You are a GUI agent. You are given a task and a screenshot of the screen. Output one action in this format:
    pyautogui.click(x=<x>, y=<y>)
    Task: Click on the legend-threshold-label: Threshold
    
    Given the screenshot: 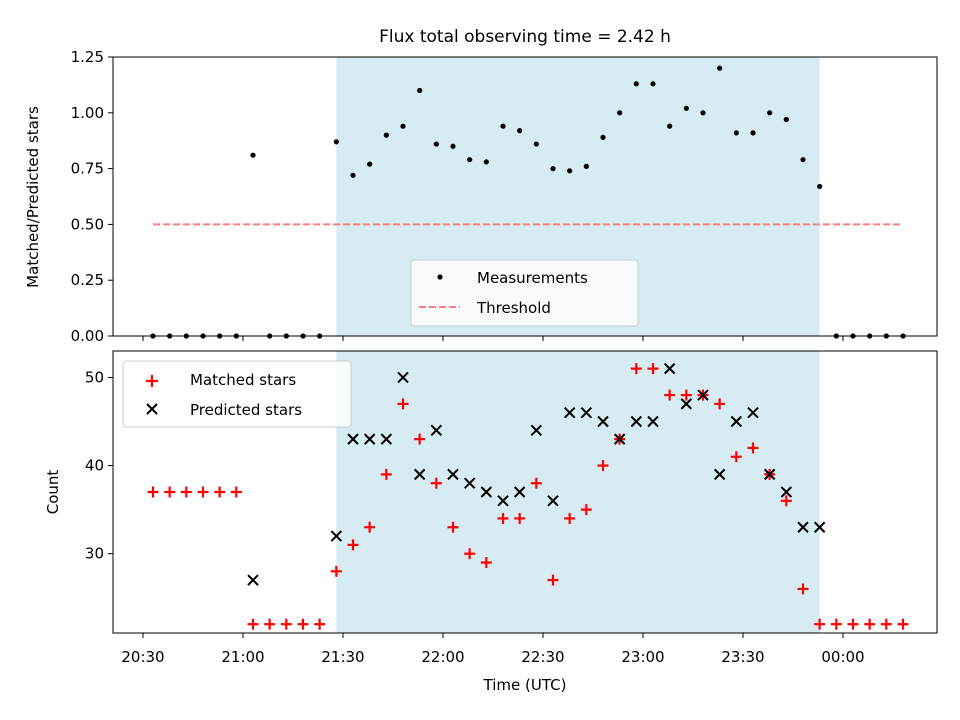 What is the action you would take?
    pyautogui.click(x=513, y=308)
    